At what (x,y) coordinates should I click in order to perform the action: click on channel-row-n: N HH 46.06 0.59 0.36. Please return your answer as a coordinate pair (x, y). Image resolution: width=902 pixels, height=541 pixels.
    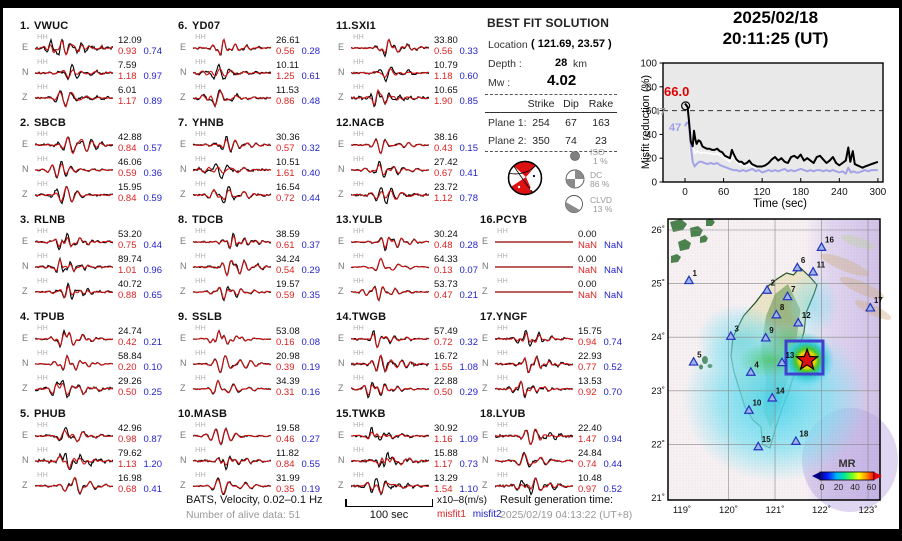
    Looking at the image, I should click on (103, 168).